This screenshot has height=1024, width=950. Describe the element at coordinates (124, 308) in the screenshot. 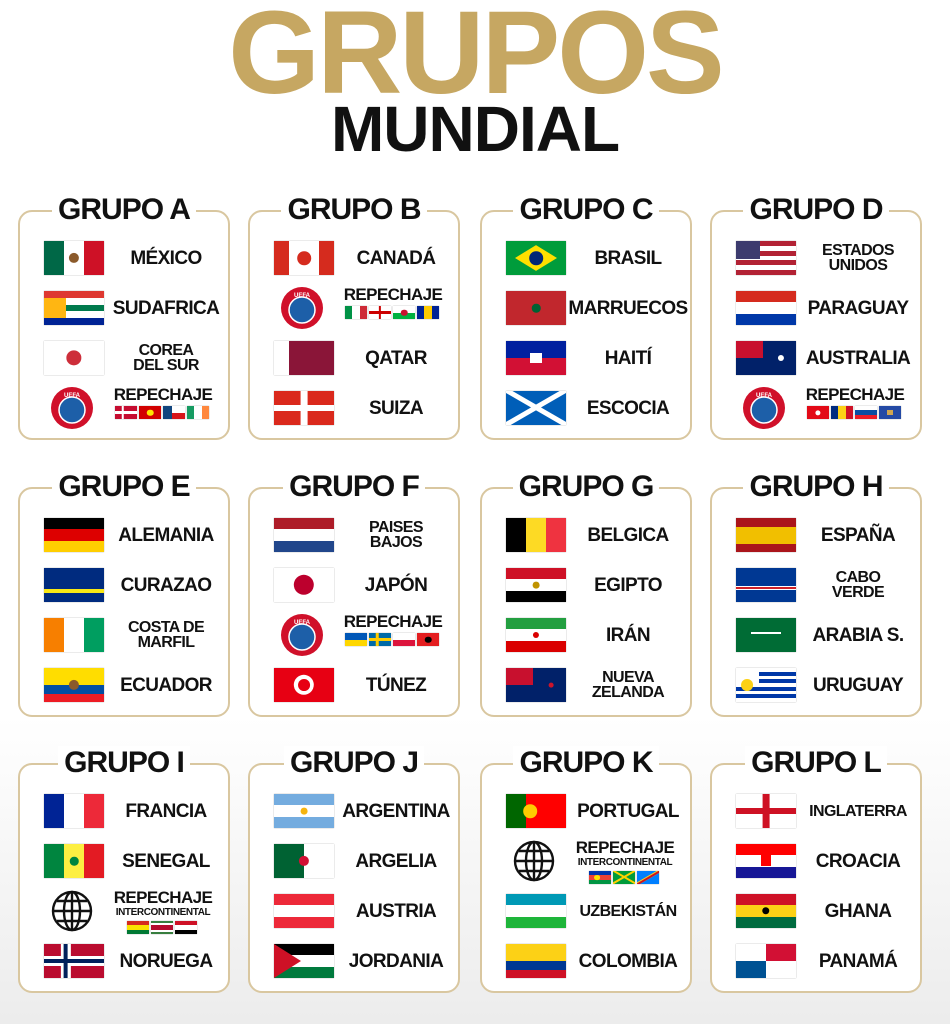

I see `team-row: SUDAFRICA` at that location.